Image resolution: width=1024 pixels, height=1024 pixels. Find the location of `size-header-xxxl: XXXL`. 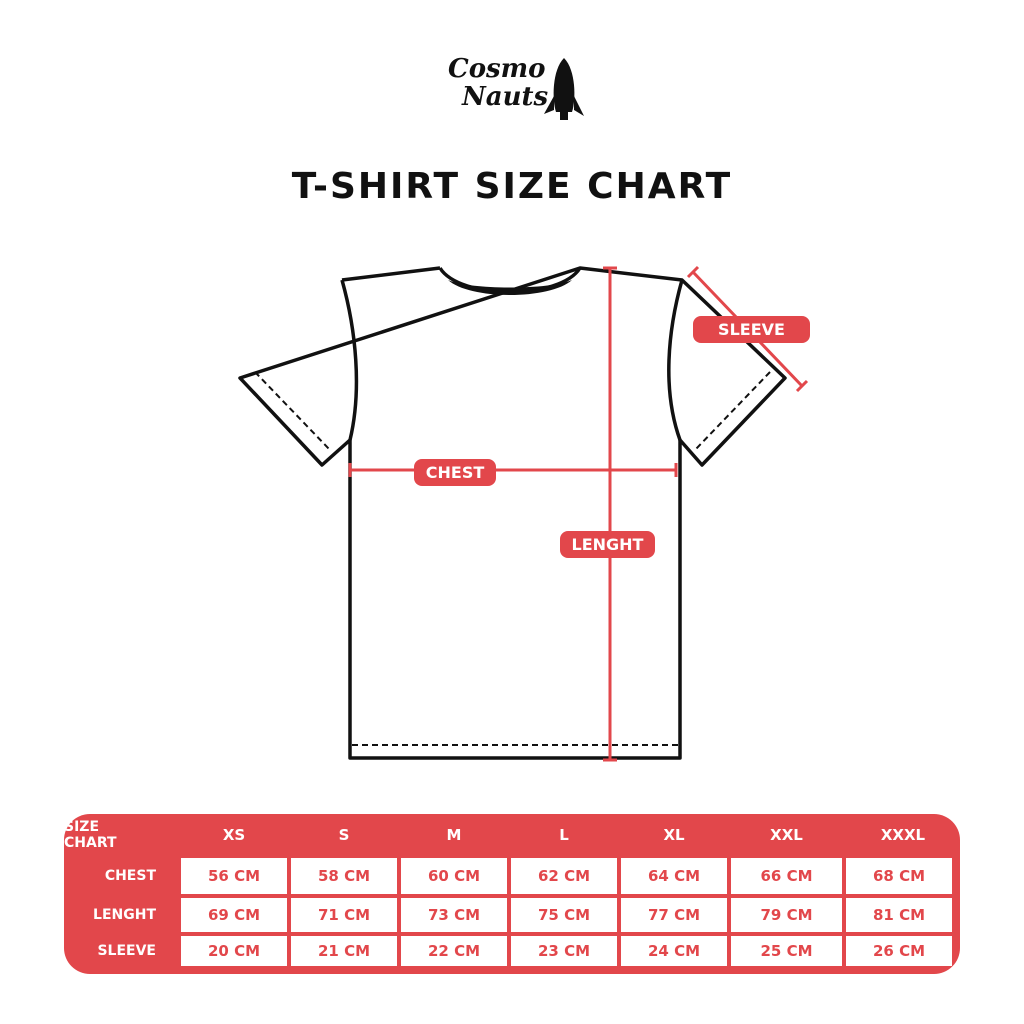

size-header-xxxl: XXXL is located at coordinates (903, 834).